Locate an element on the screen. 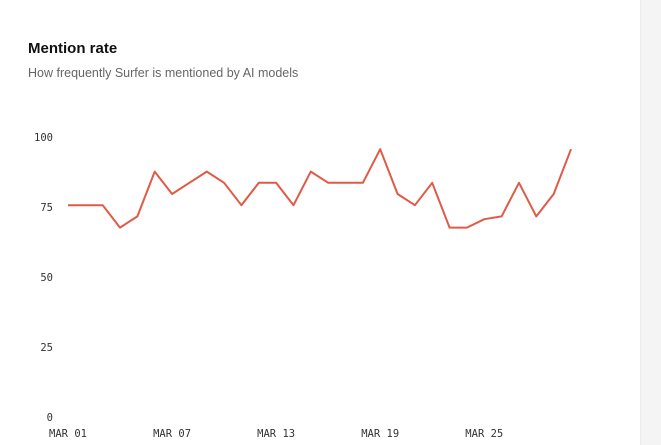  x-tick-label: MAR 01 is located at coordinates (68, 434).